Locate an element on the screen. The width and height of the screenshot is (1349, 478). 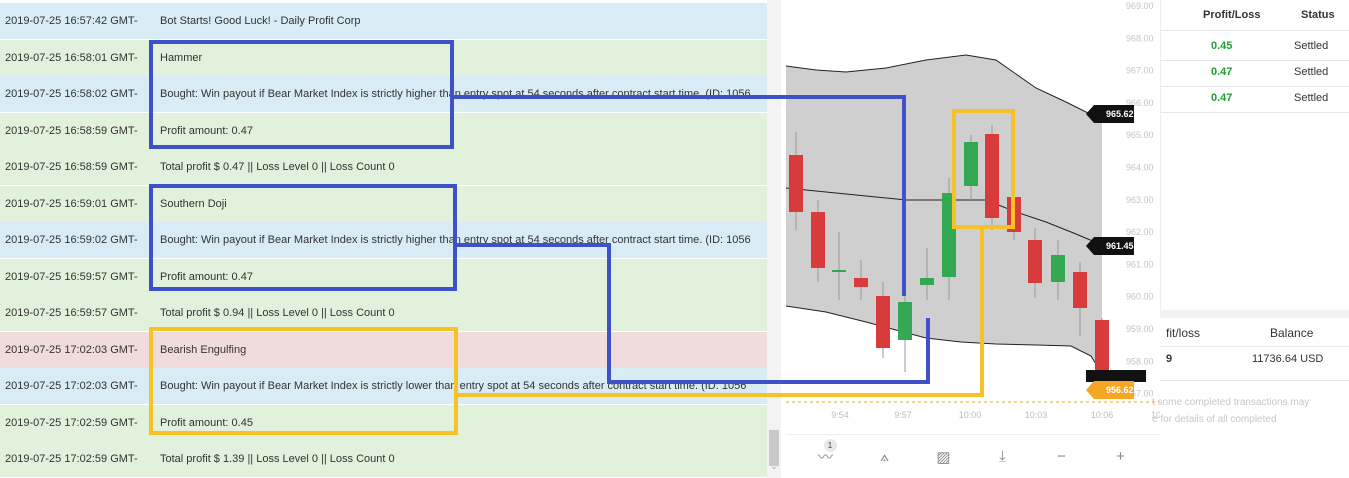
price-tick-label: 960.00 is located at coordinates (1140, 297).